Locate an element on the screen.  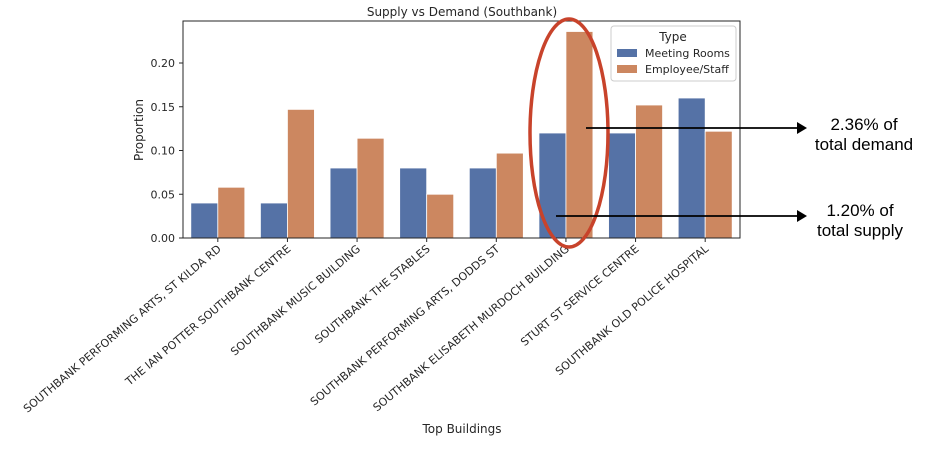
legend-box is located at coordinates (673, 53).